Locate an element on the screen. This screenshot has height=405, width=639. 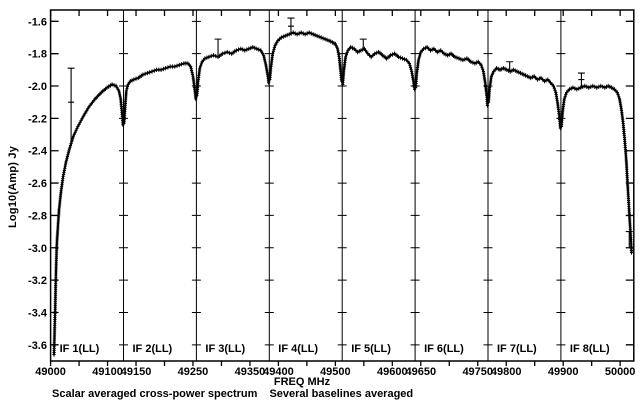
x-tick-label: 49500 is located at coordinates (335, 372).